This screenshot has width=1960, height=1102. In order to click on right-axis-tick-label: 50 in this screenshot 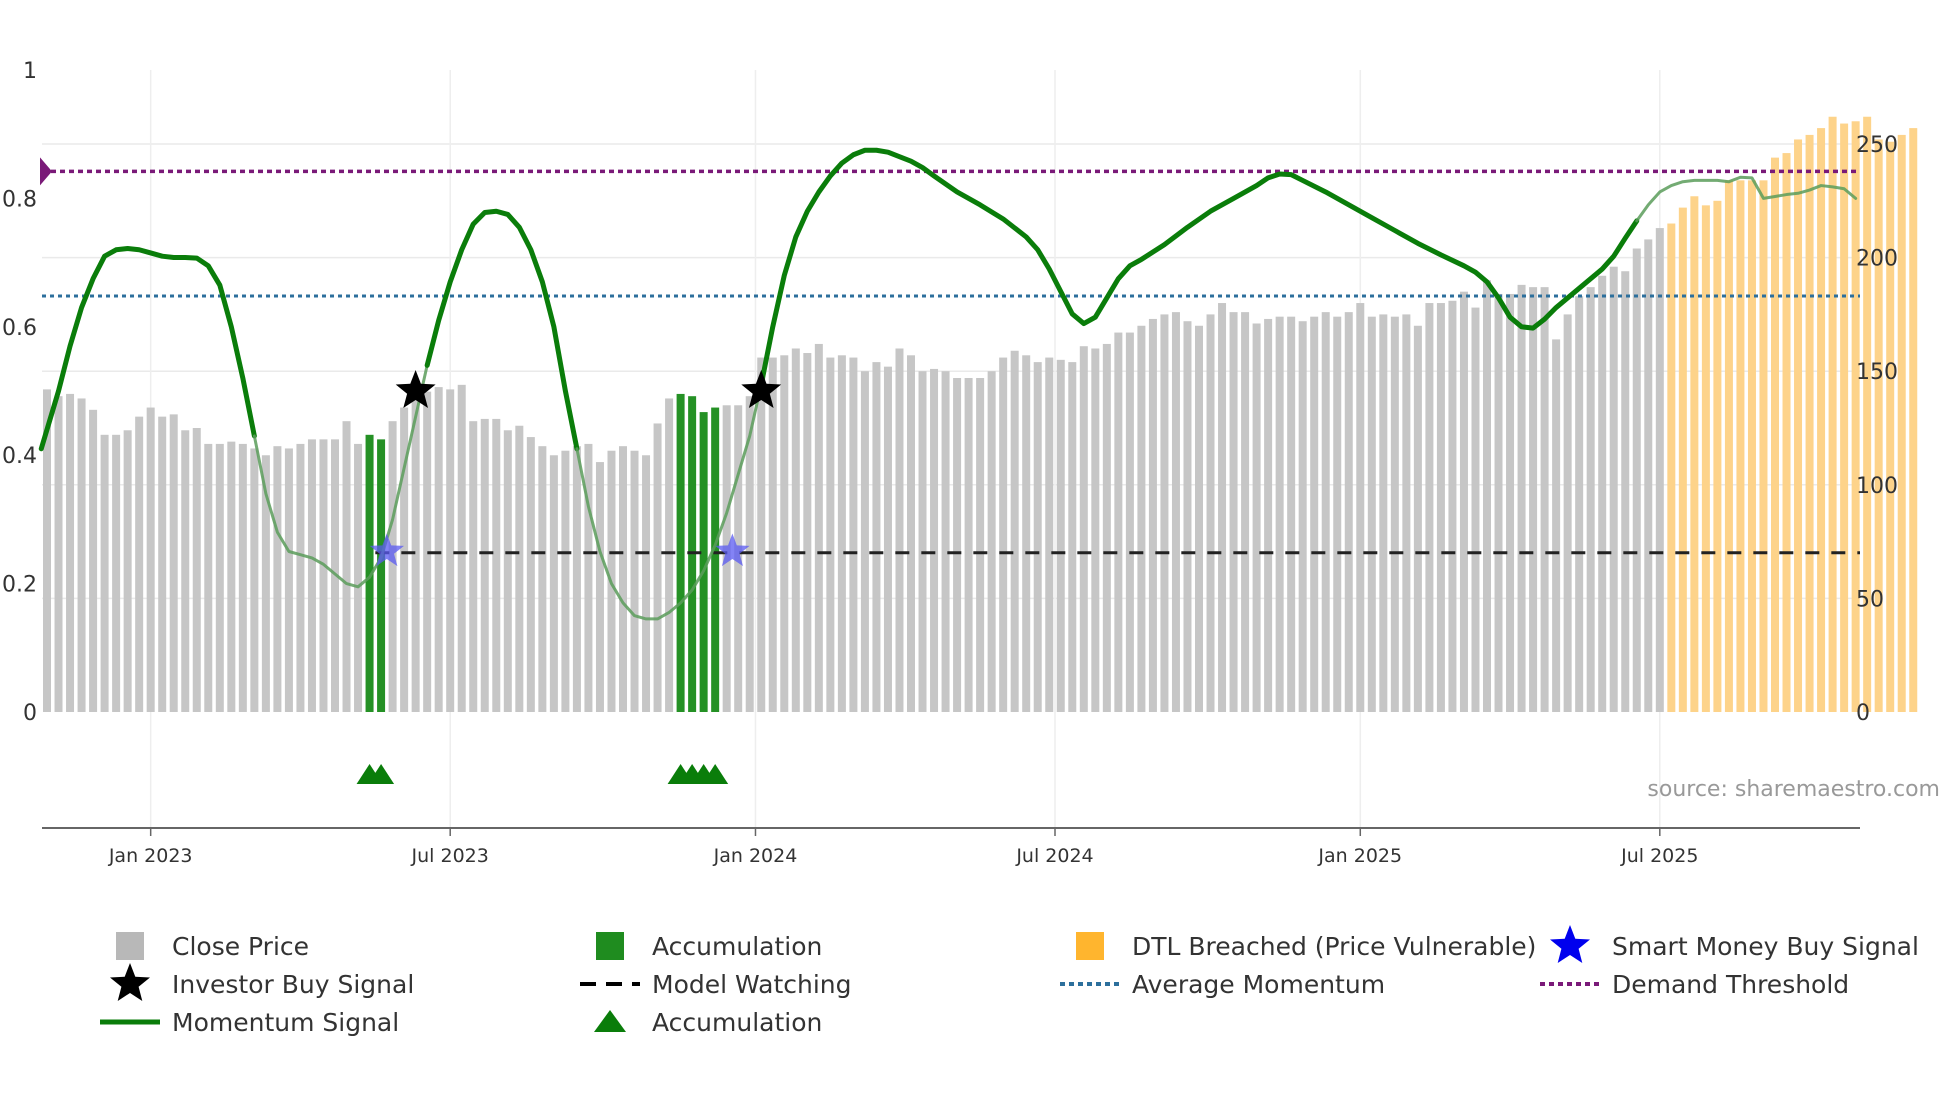, I will do `click(1870, 599)`.